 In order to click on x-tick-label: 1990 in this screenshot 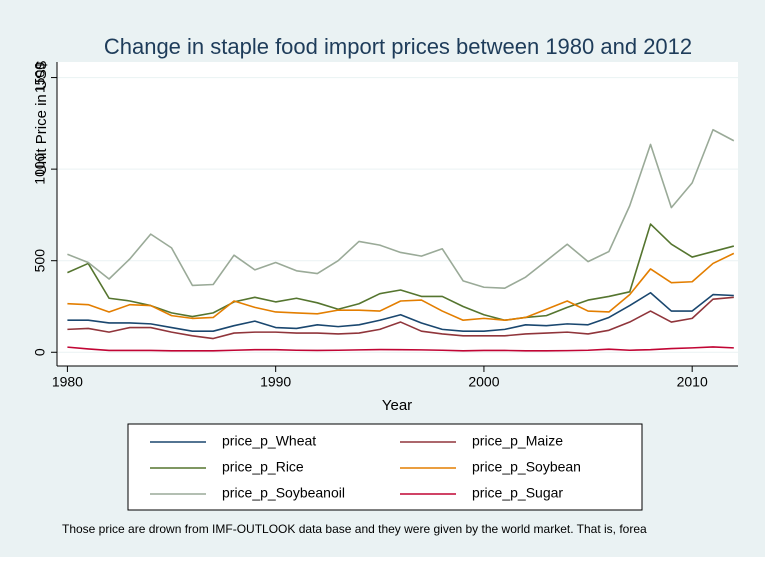, I will do `click(275, 382)`.